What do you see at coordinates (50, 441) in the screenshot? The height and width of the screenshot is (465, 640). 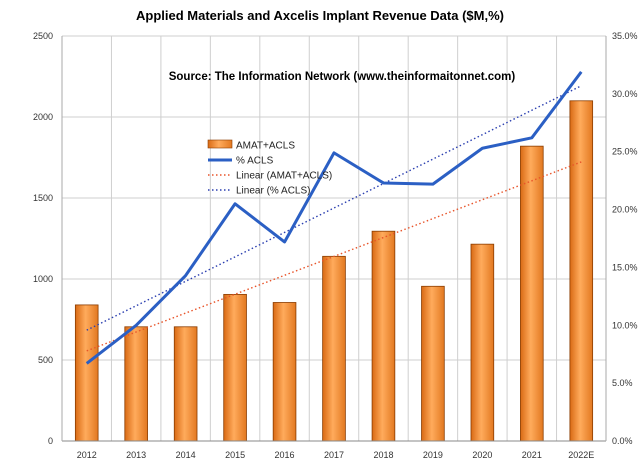 I see `y-left-tick-label: 0` at bounding box center [50, 441].